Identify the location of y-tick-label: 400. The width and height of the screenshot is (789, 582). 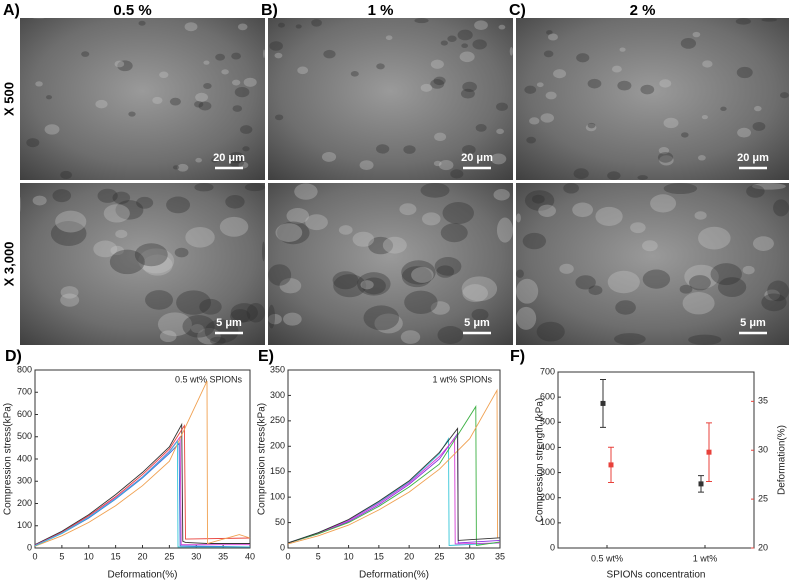
(547, 447).